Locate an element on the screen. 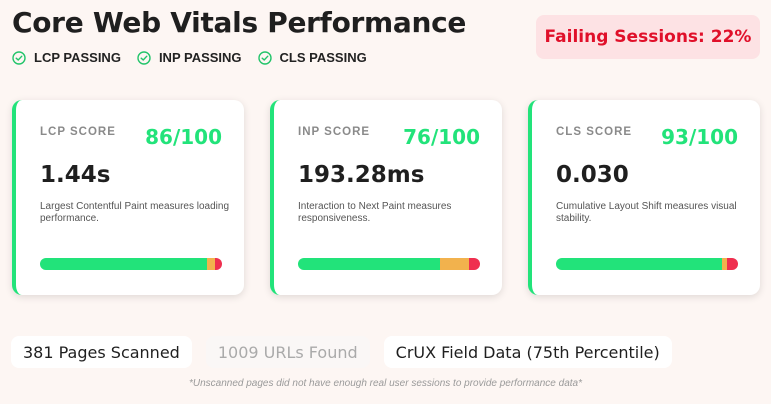  pages-scanned-chip: 381 Pages Scanned is located at coordinates (101, 352).